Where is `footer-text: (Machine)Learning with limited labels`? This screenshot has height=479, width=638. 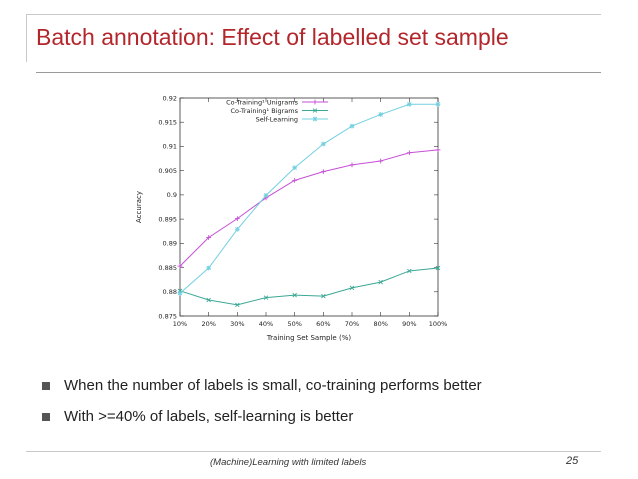 footer-text: (Machine)Learning with limited labels is located at coordinates (288, 462).